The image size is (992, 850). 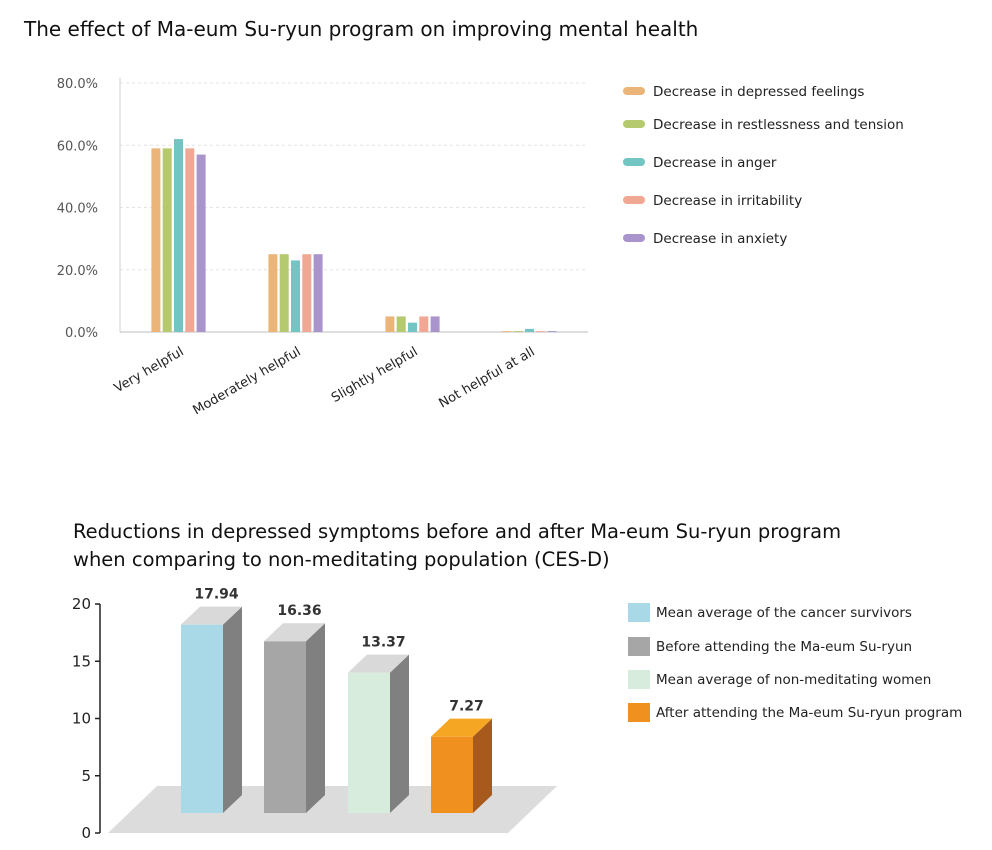 What do you see at coordinates (299, 611) in the screenshot?
I see `chart2-data-label: 16.36` at bounding box center [299, 611].